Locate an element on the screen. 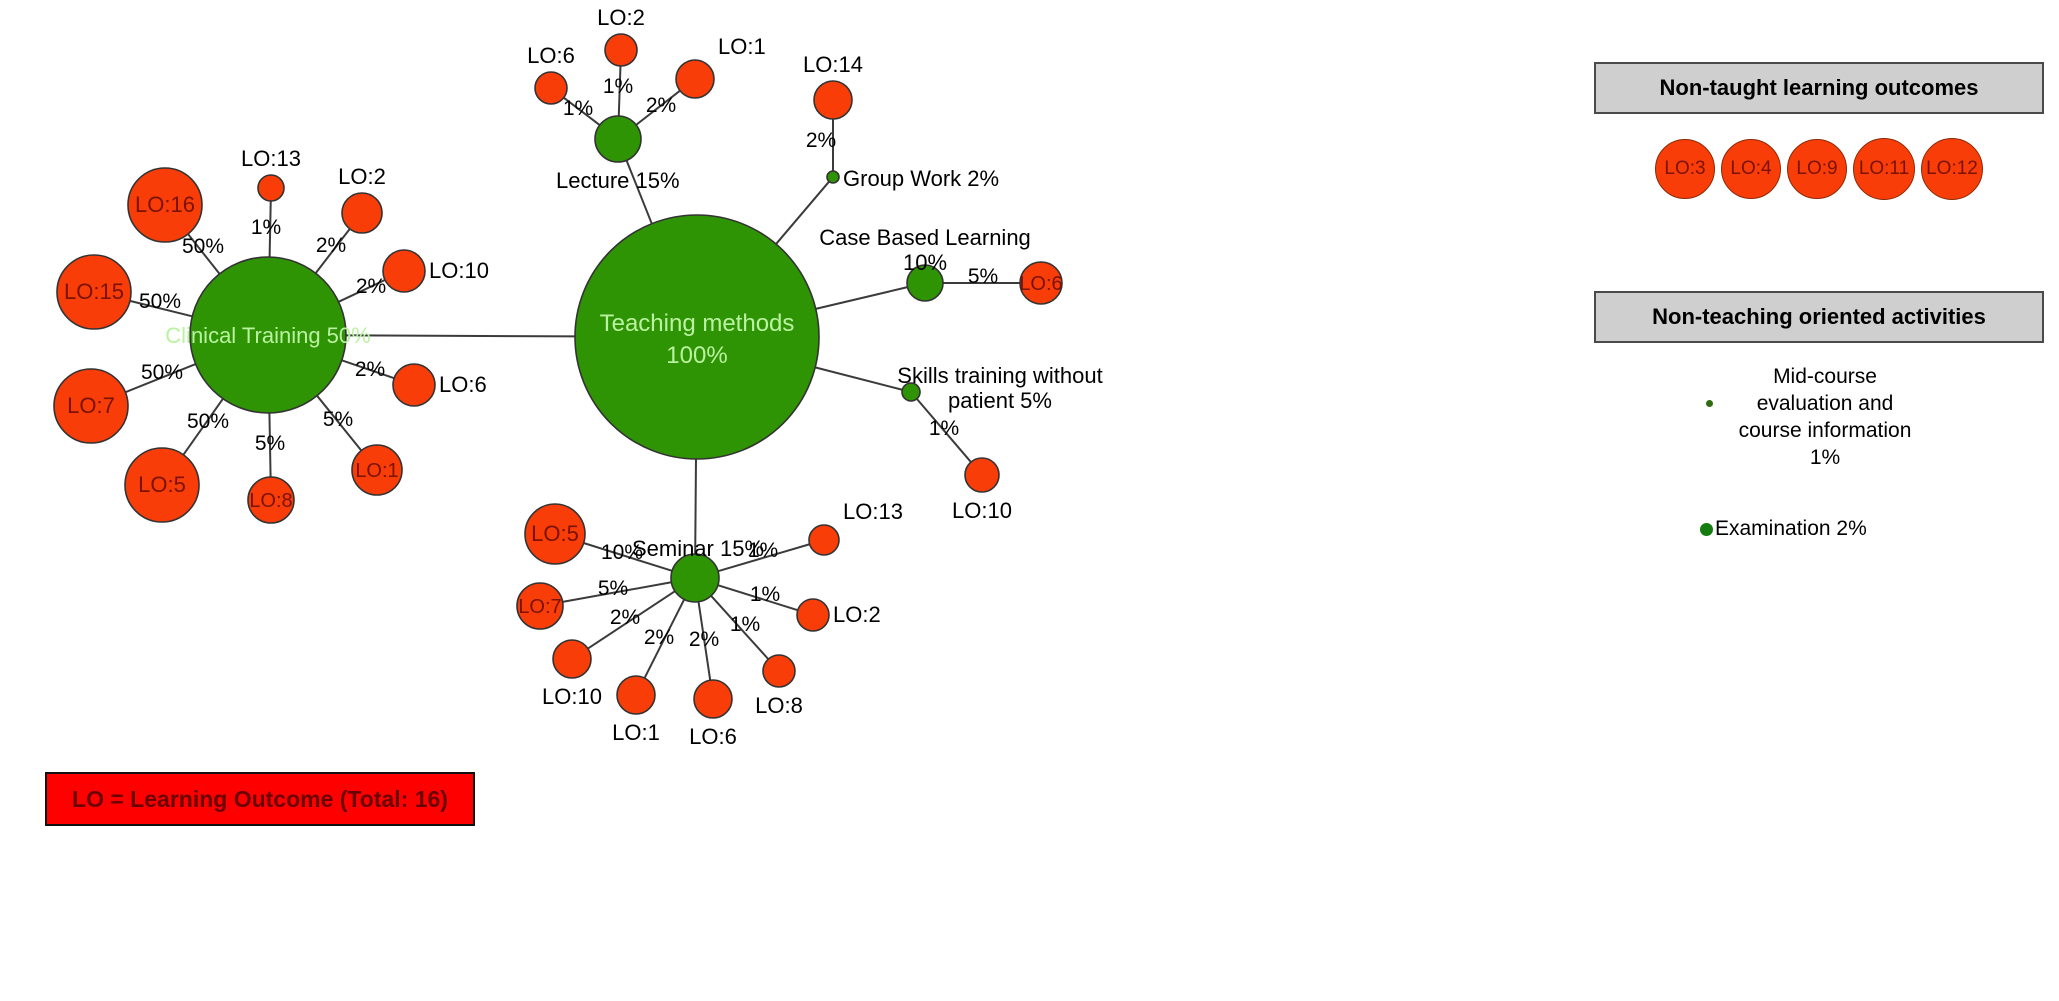  edge-clinical-training-to-ct-lo6 is located at coordinates (368, 369).